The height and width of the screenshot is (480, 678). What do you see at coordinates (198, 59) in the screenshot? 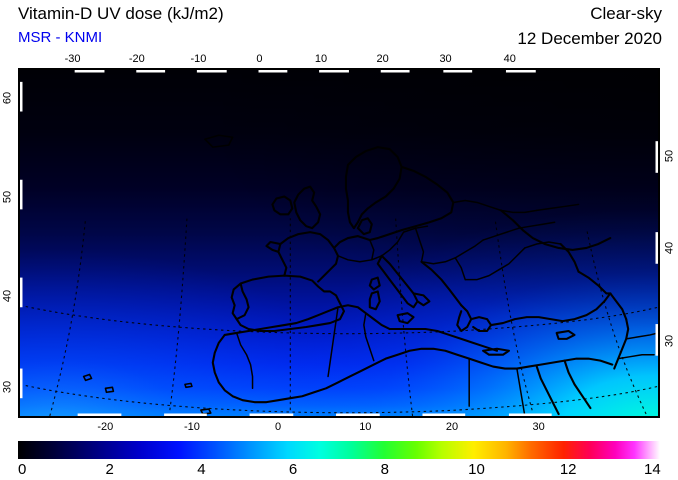
I see `axis-tick-top-2: -10` at bounding box center [198, 59].